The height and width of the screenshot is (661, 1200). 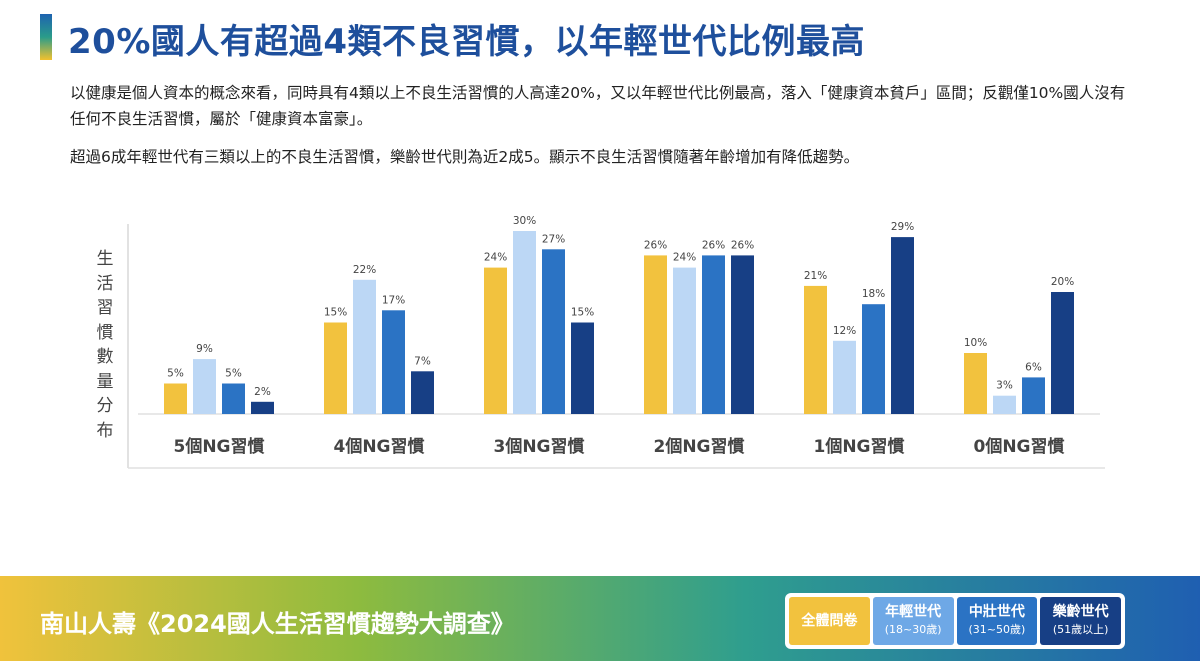 I want to click on legend-sublabel: (51歲以上), so click(x=1080, y=629).